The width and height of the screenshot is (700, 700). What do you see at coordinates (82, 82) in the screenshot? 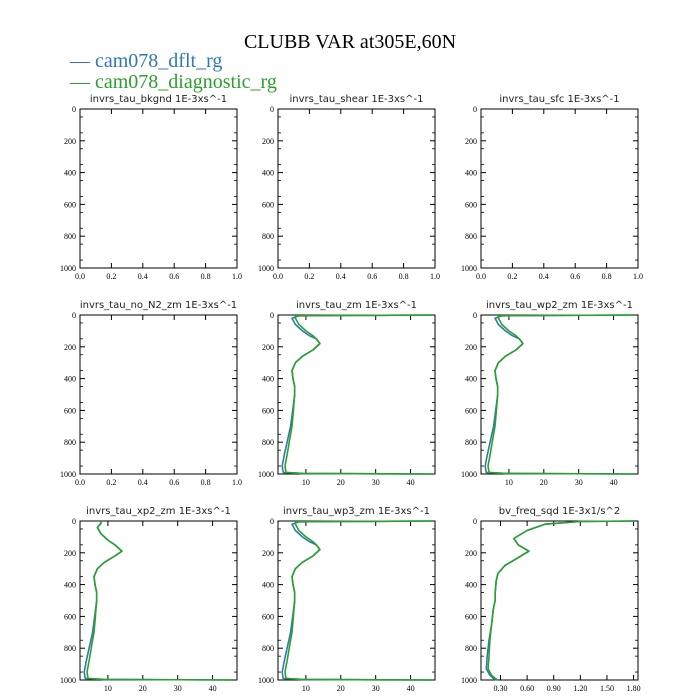
I see `legend-swatch-series-2: —` at bounding box center [82, 82].